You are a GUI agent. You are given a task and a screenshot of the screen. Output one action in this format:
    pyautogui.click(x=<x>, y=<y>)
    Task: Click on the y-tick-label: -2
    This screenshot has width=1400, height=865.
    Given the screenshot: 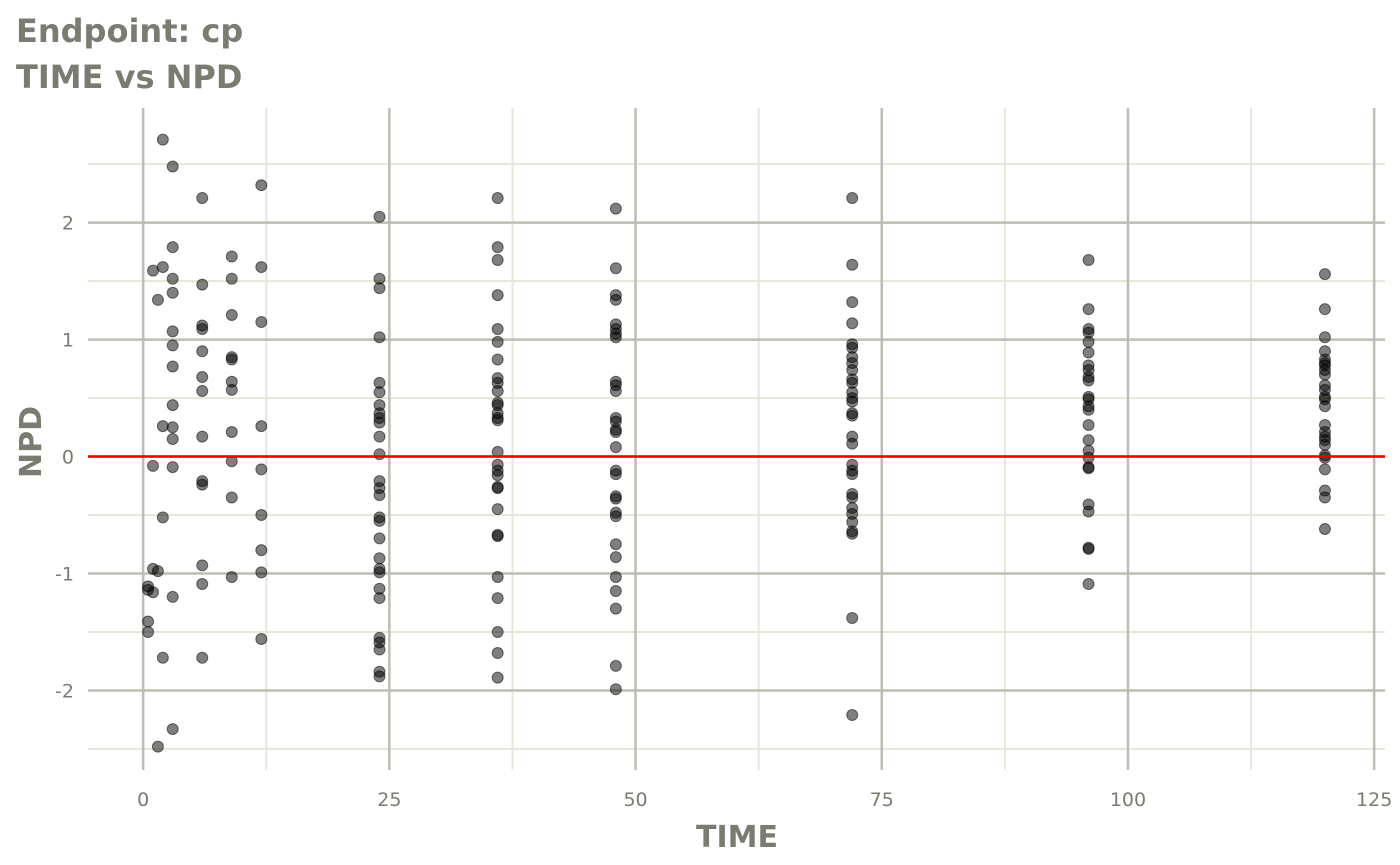 What is the action you would take?
    pyautogui.click(x=64, y=691)
    